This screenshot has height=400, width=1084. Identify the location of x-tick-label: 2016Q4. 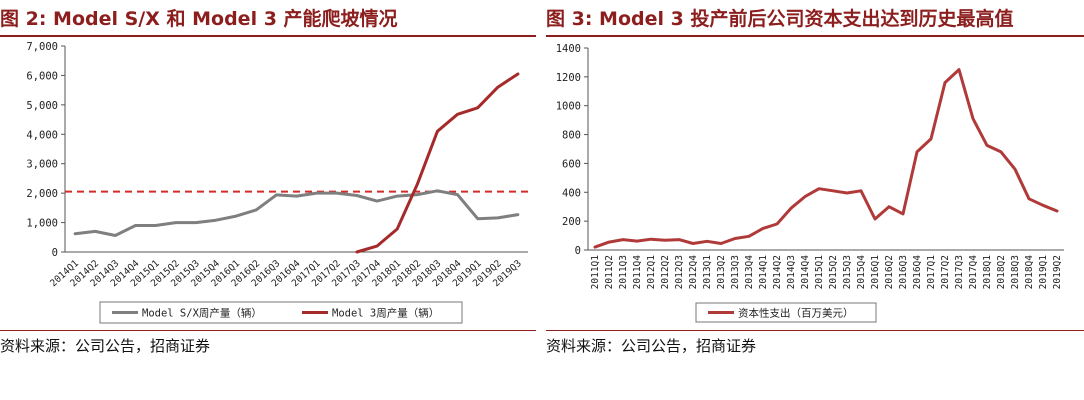
(917, 272).